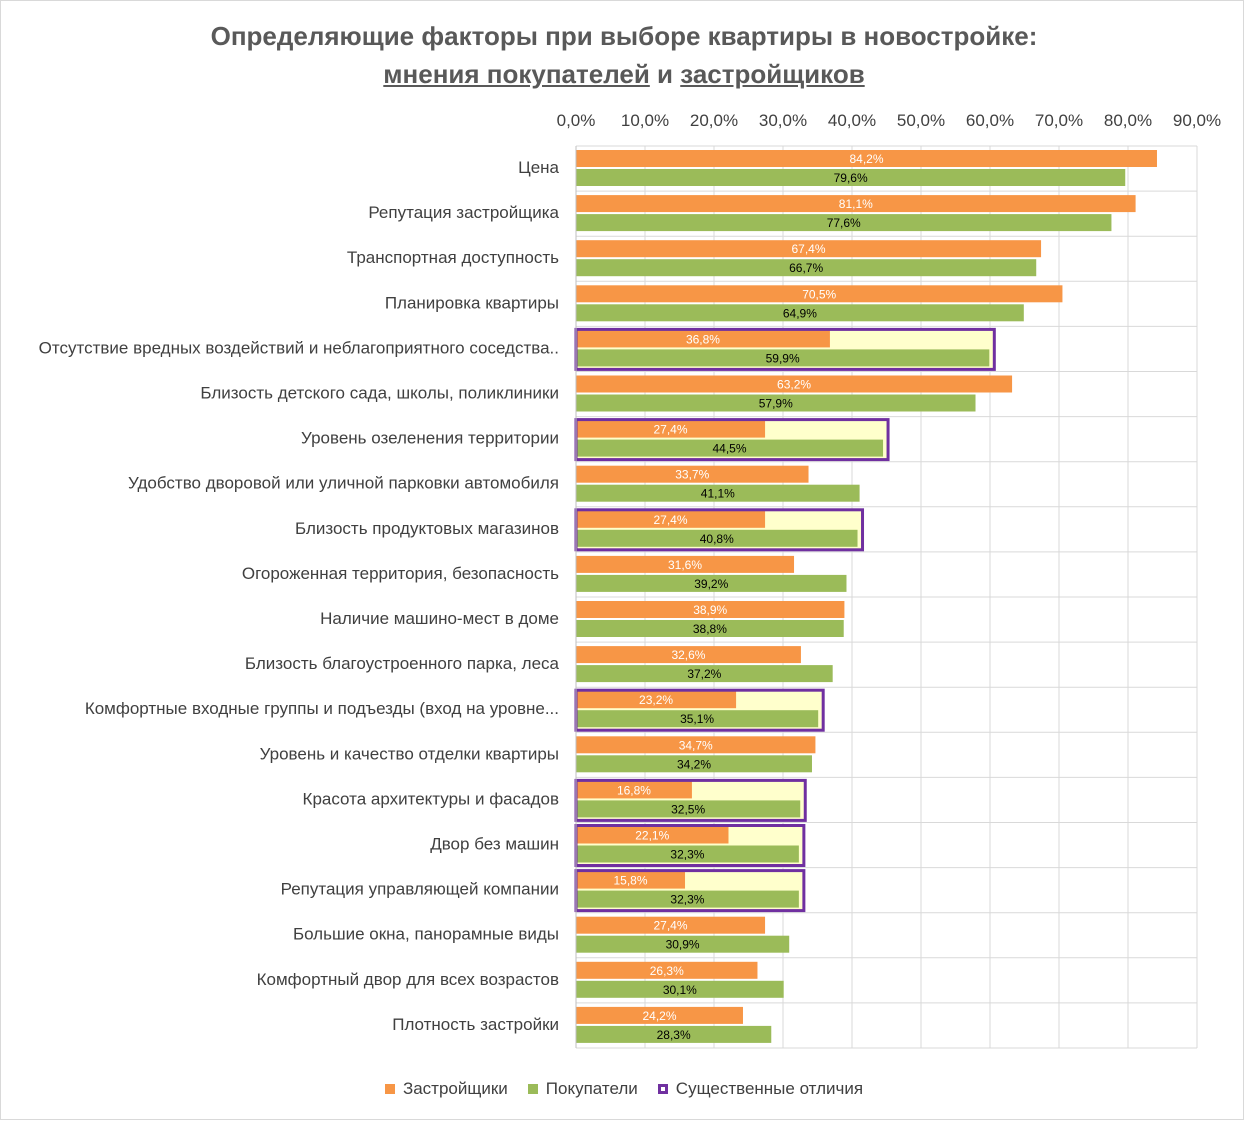 This screenshot has width=1246, height=1122. I want to click on x-tick-label: 0,0%, so click(576, 120).